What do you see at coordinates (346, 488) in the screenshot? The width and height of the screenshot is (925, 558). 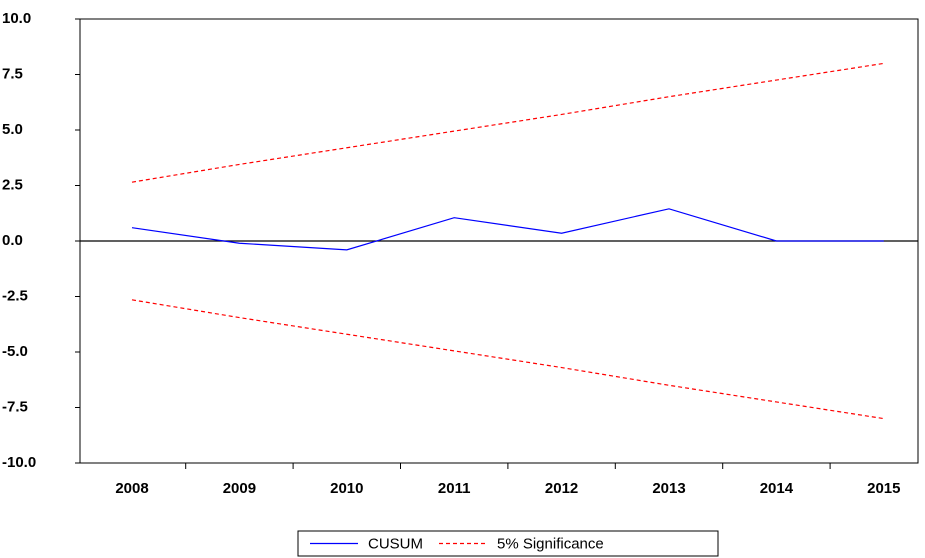 I see `x-tick-label: 2010` at bounding box center [346, 488].